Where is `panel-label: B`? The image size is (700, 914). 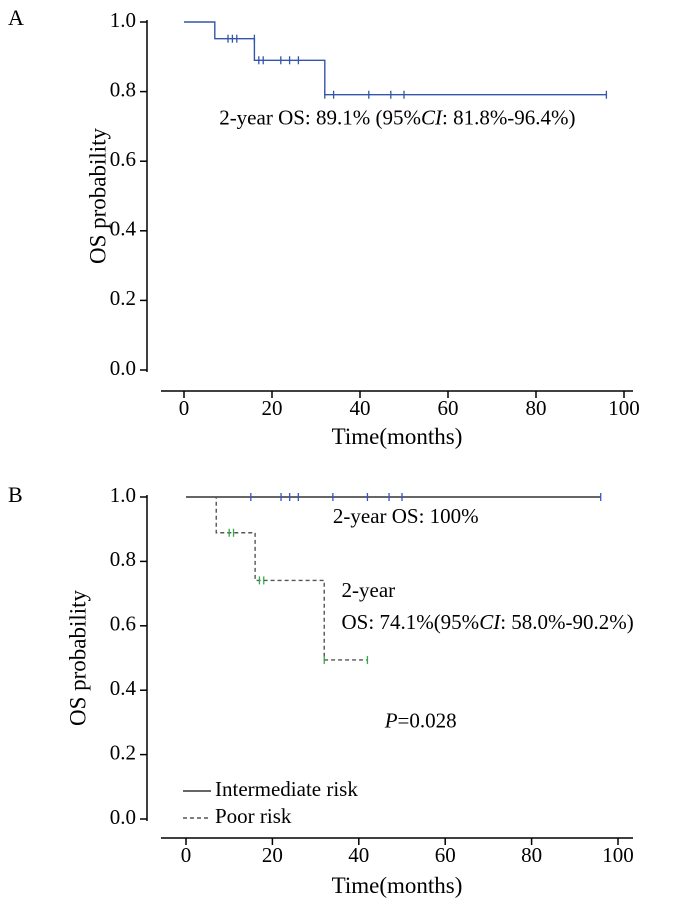 panel-label: B is located at coordinates (15, 494).